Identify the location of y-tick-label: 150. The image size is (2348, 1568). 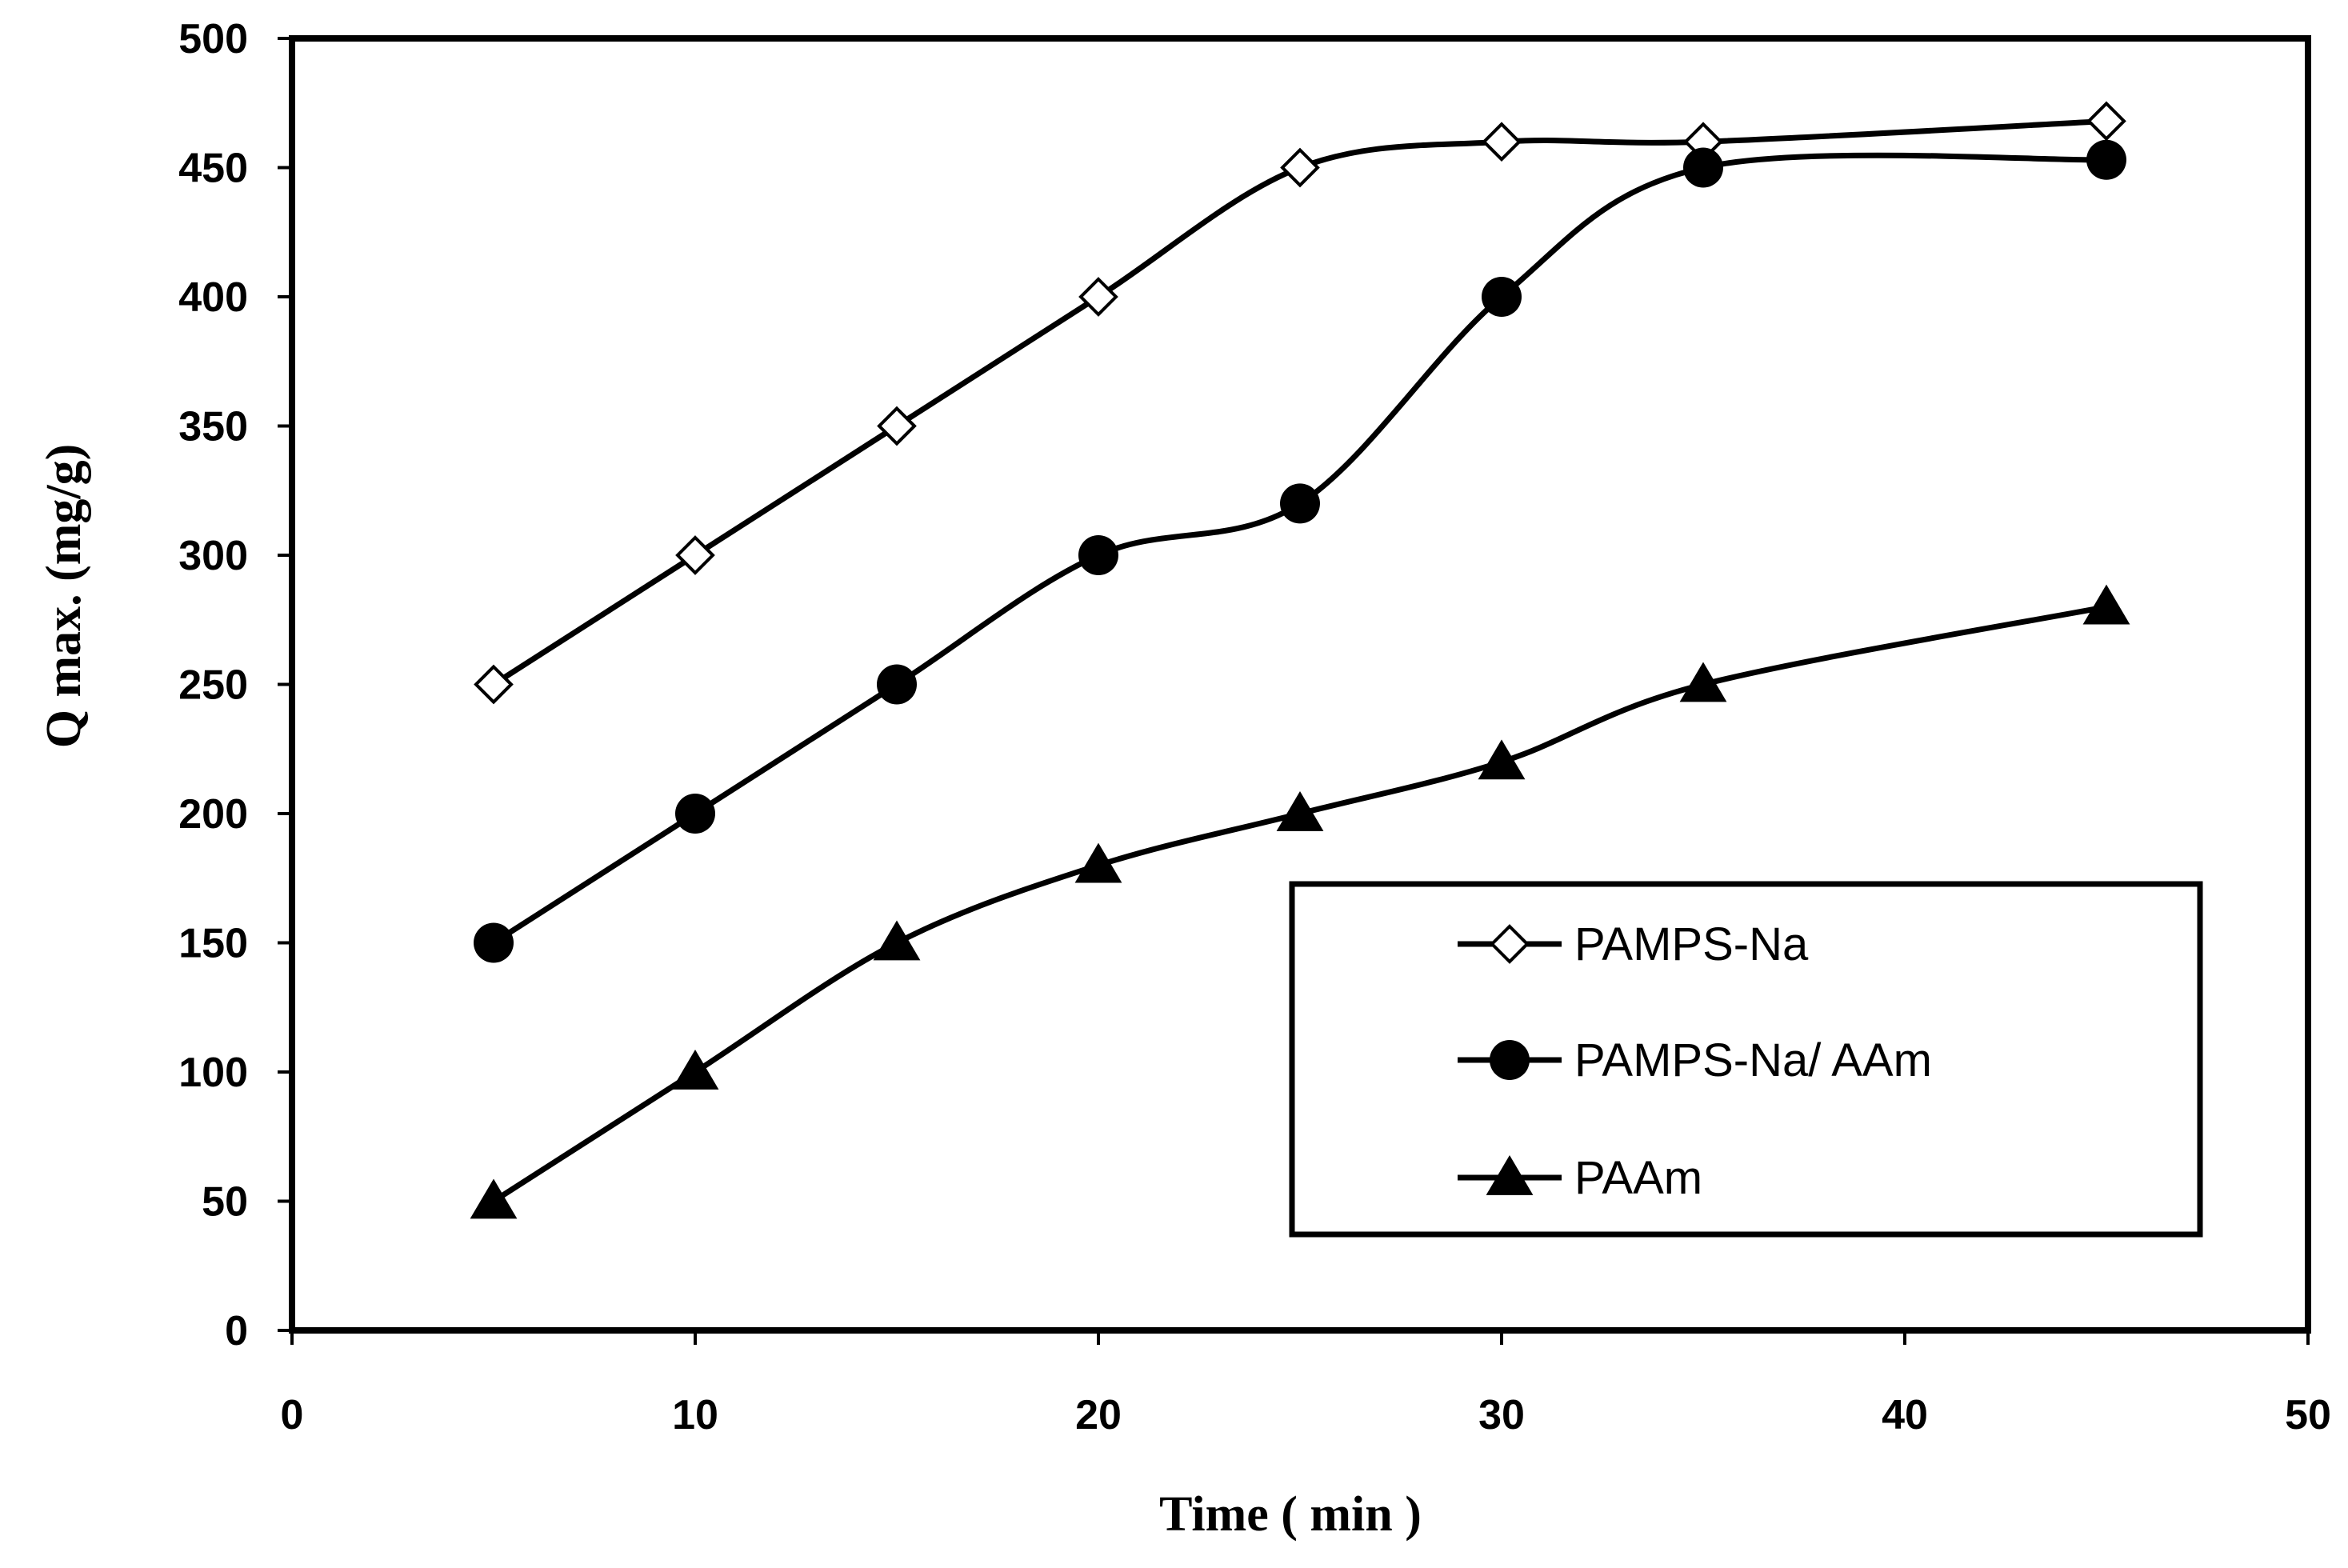
(213, 944).